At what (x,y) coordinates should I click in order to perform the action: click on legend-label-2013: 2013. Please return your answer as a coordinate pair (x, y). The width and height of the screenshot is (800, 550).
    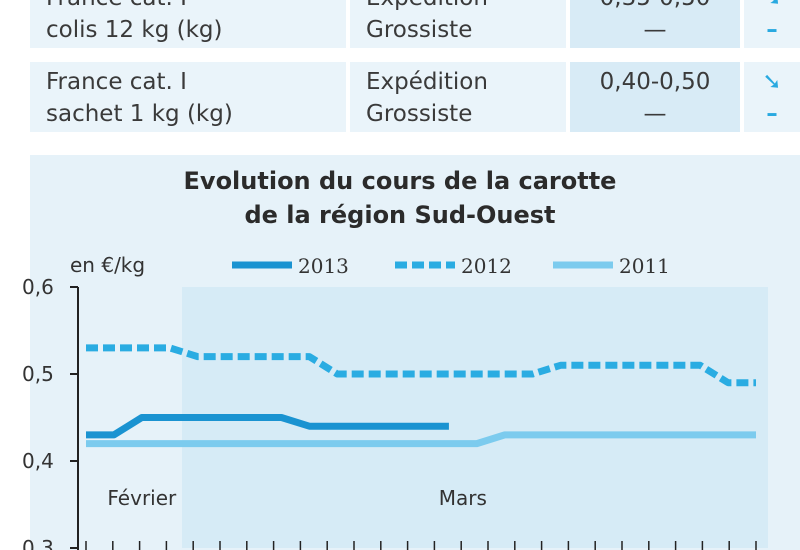
    Looking at the image, I should click on (323, 266).